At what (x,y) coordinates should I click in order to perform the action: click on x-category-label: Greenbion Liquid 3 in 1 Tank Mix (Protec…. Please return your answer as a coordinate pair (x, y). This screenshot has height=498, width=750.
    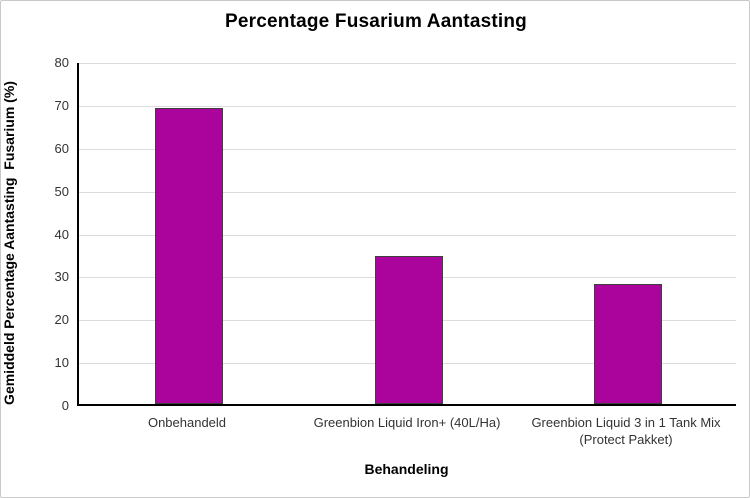
    Looking at the image, I should click on (626, 431).